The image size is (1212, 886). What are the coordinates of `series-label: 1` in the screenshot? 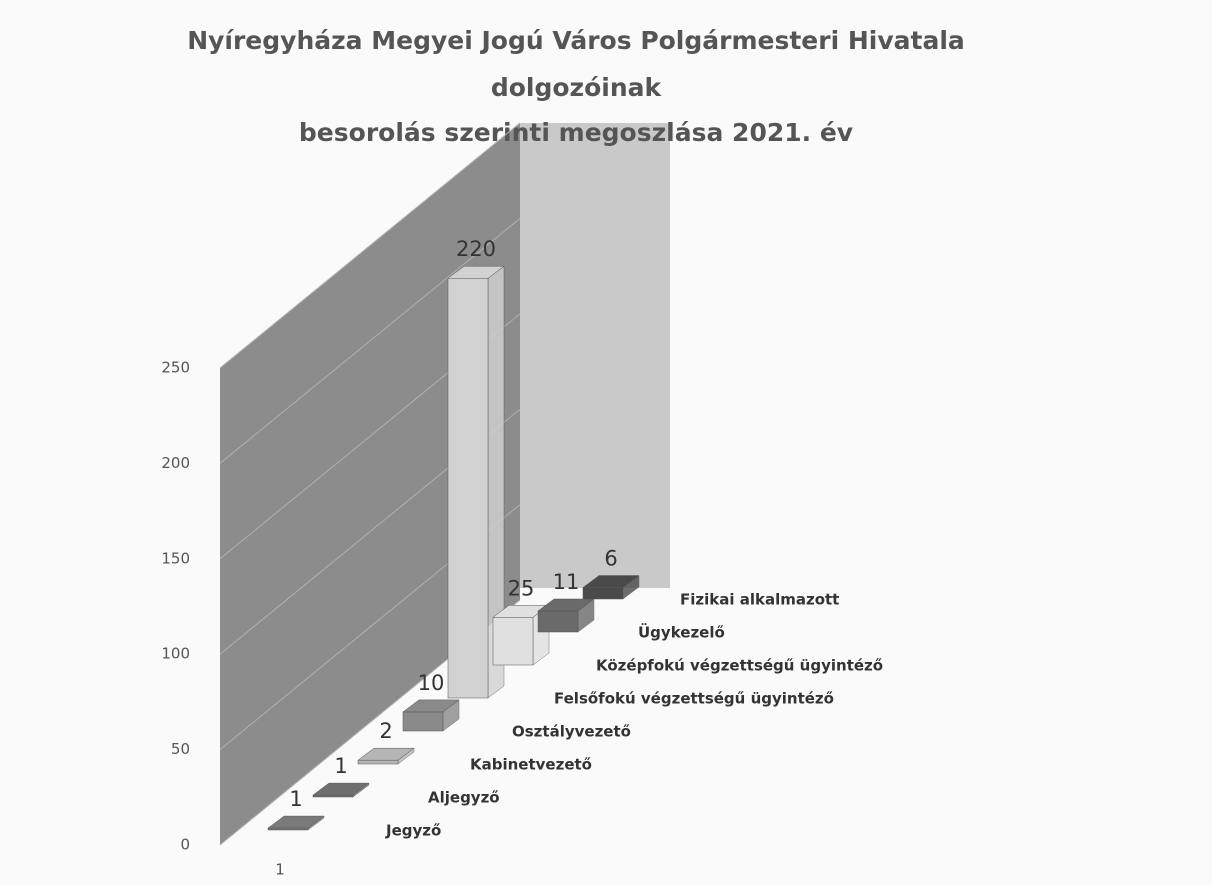 It's located at (280, 870).